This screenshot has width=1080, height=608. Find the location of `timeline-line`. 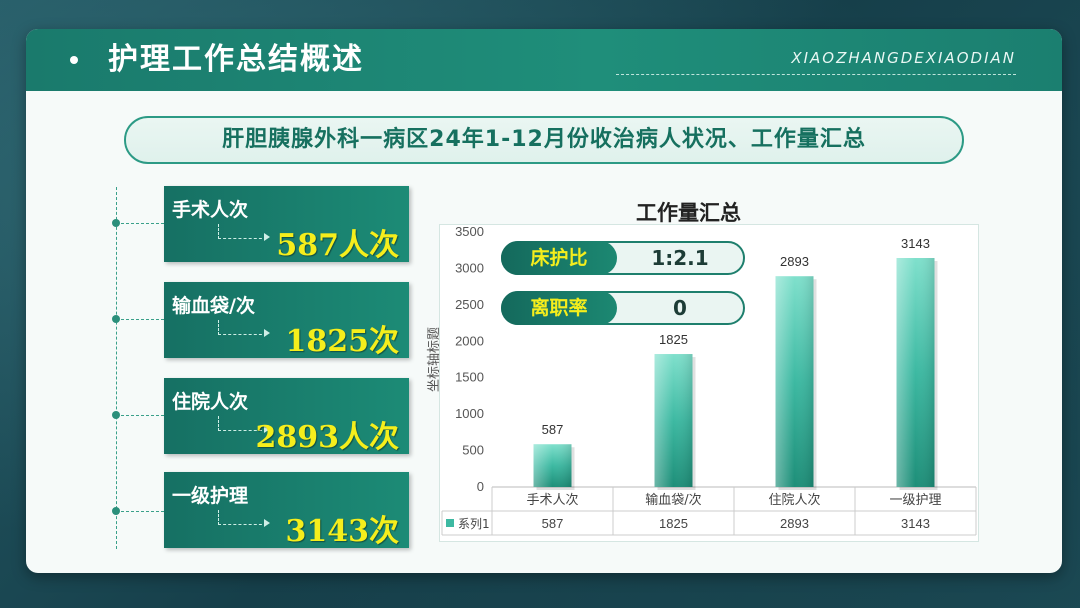

timeline-line is located at coordinates (116, 368).